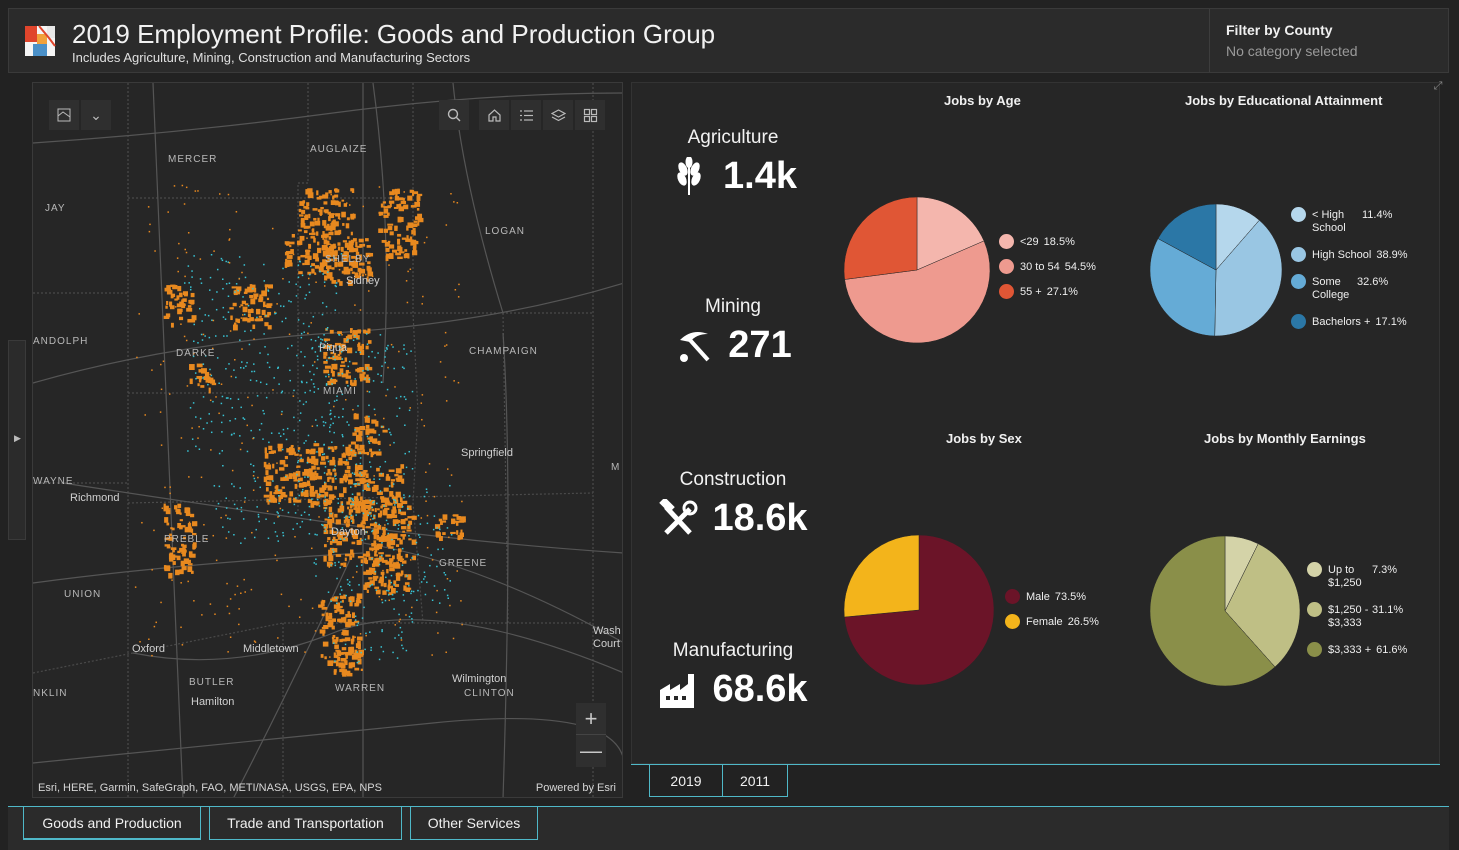 Image resolution: width=1459 pixels, height=850 pixels. I want to click on legend-item: High School 38.9%, so click(1349, 254).